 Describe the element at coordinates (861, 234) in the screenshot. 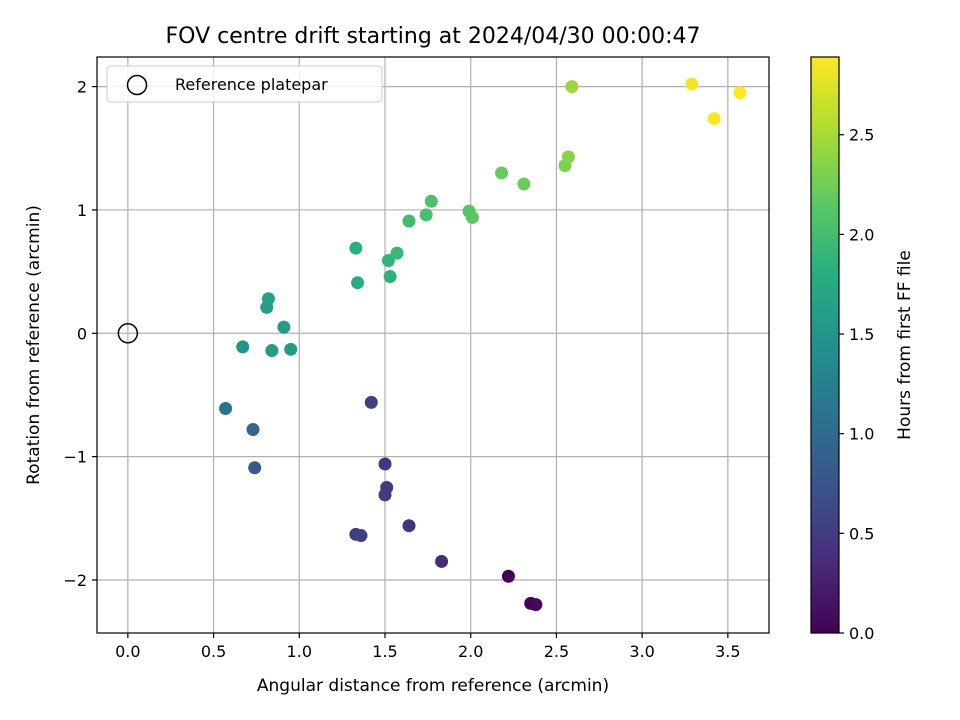

I see `colorbar-tick-label: 2.0` at that location.